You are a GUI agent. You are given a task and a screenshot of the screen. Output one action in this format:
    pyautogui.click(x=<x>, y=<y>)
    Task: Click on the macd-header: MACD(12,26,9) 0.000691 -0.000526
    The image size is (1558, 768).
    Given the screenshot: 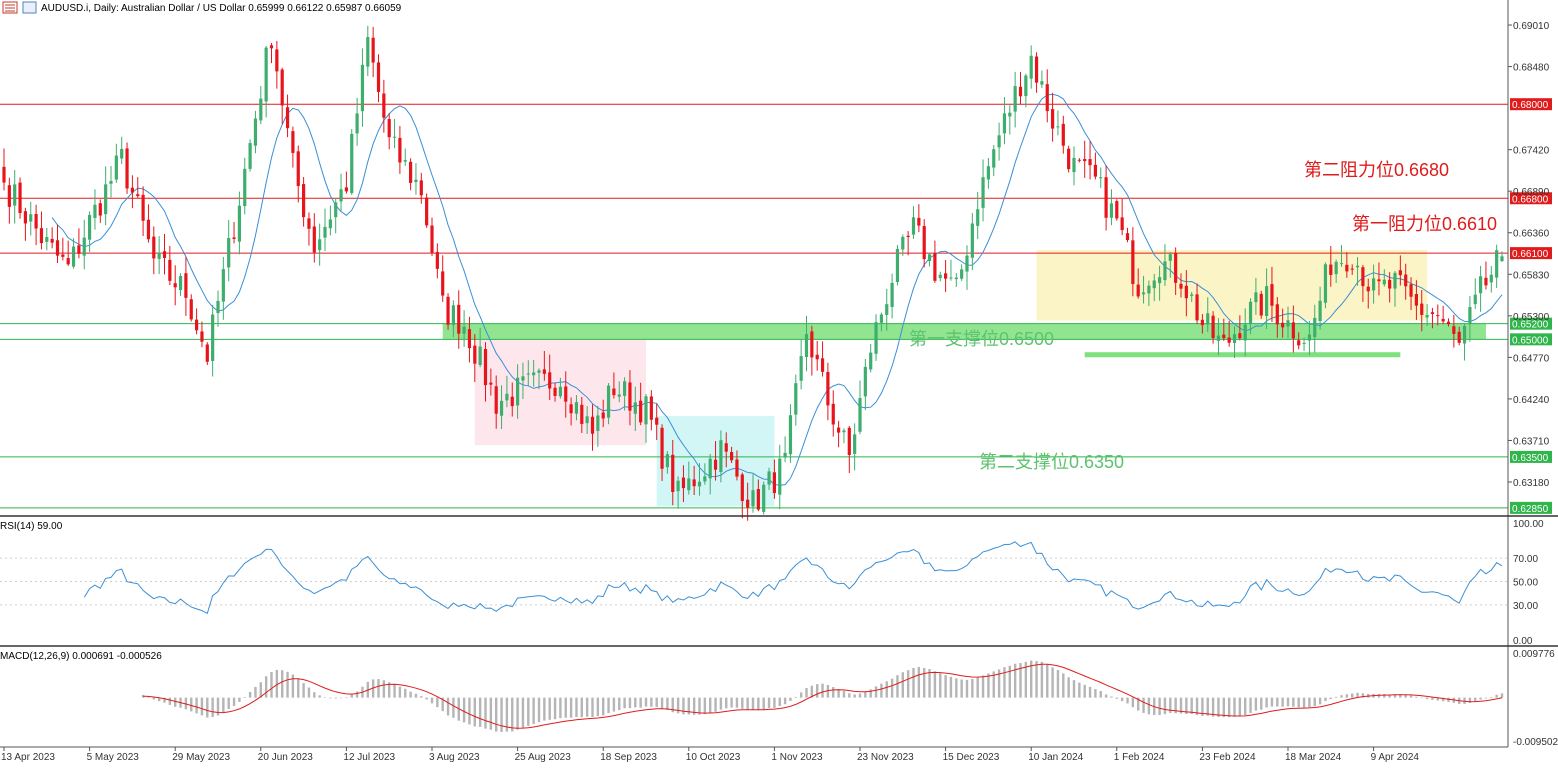 What is the action you would take?
    pyautogui.click(x=81, y=656)
    